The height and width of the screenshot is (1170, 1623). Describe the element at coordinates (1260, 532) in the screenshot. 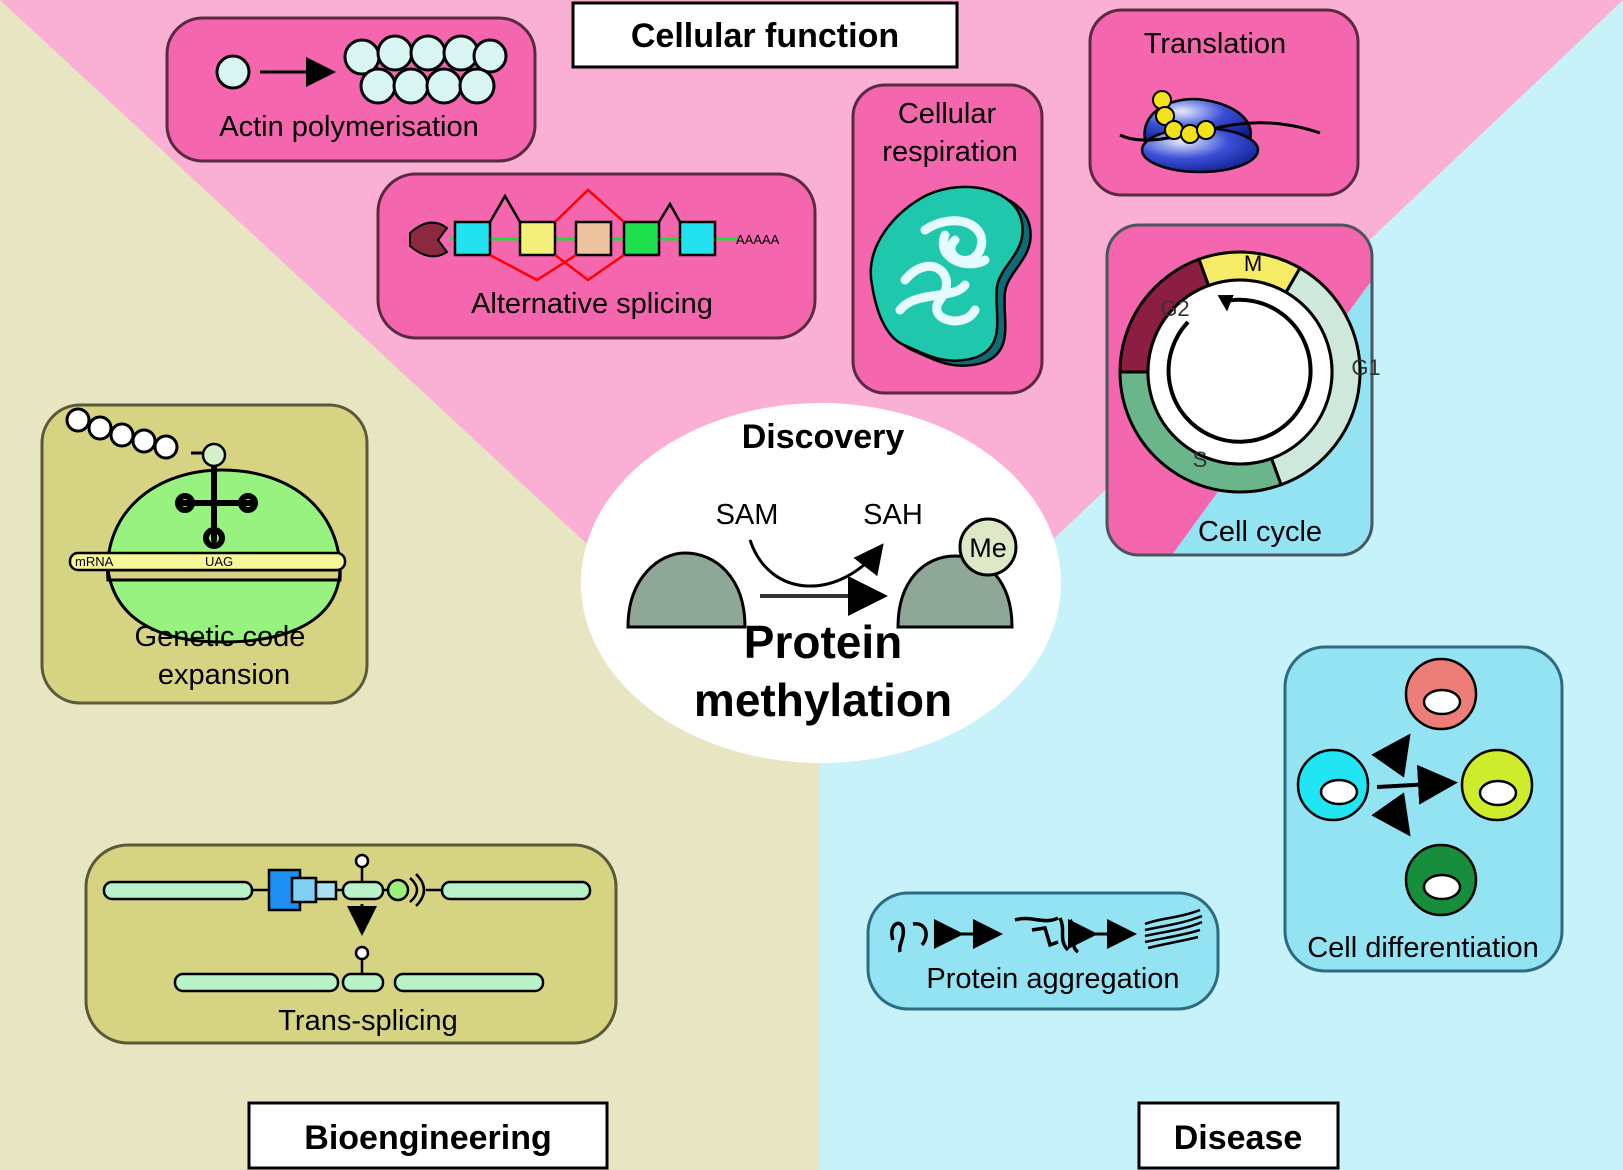

I see `cell-cycle-label: Cell cycle` at that location.